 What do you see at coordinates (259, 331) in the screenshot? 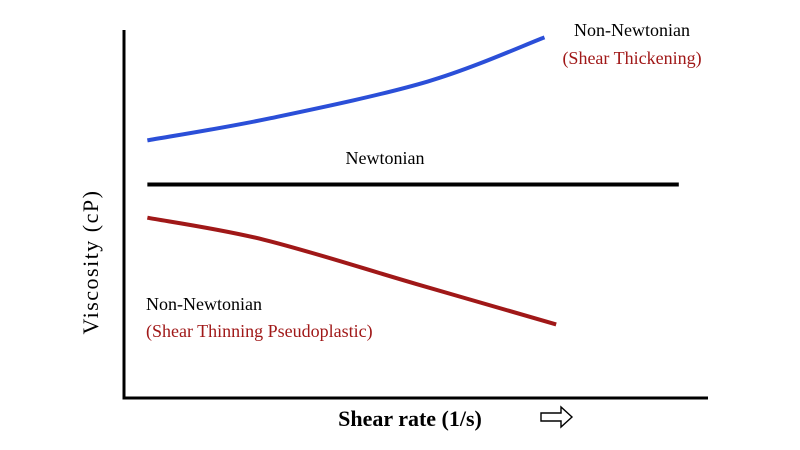
I see `series-sublabel-shear-thinning: (Shear Thinning Pseudoplastic)` at bounding box center [259, 331].